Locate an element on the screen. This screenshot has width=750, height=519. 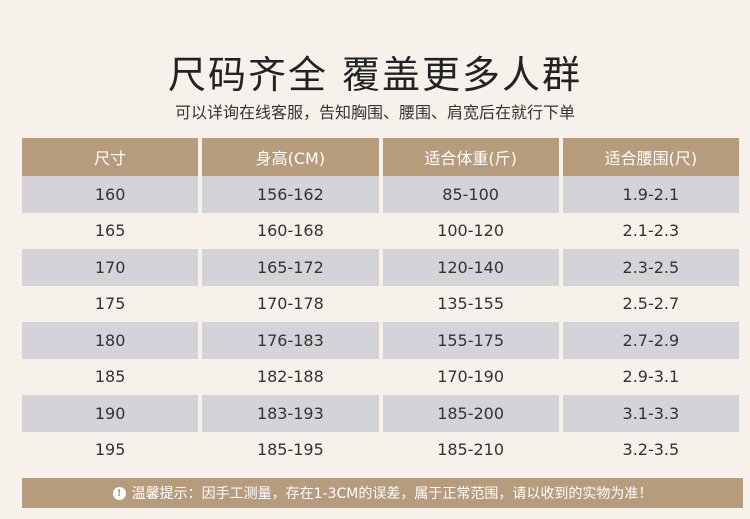
exclamation-circle-icon: ! is located at coordinates (119, 493).